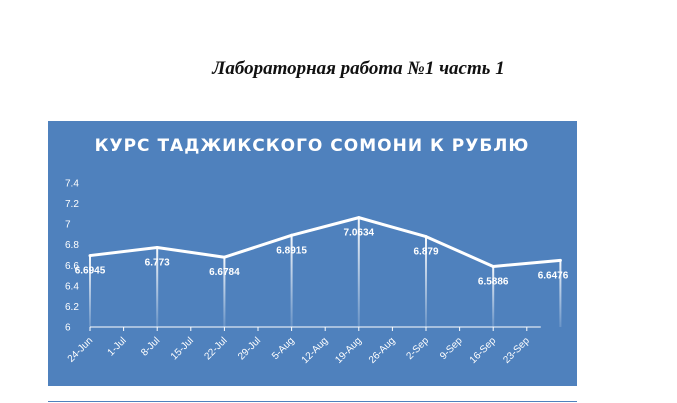 The width and height of the screenshot is (677, 403). I want to click on data-label: 6.773, so click(157, 262).